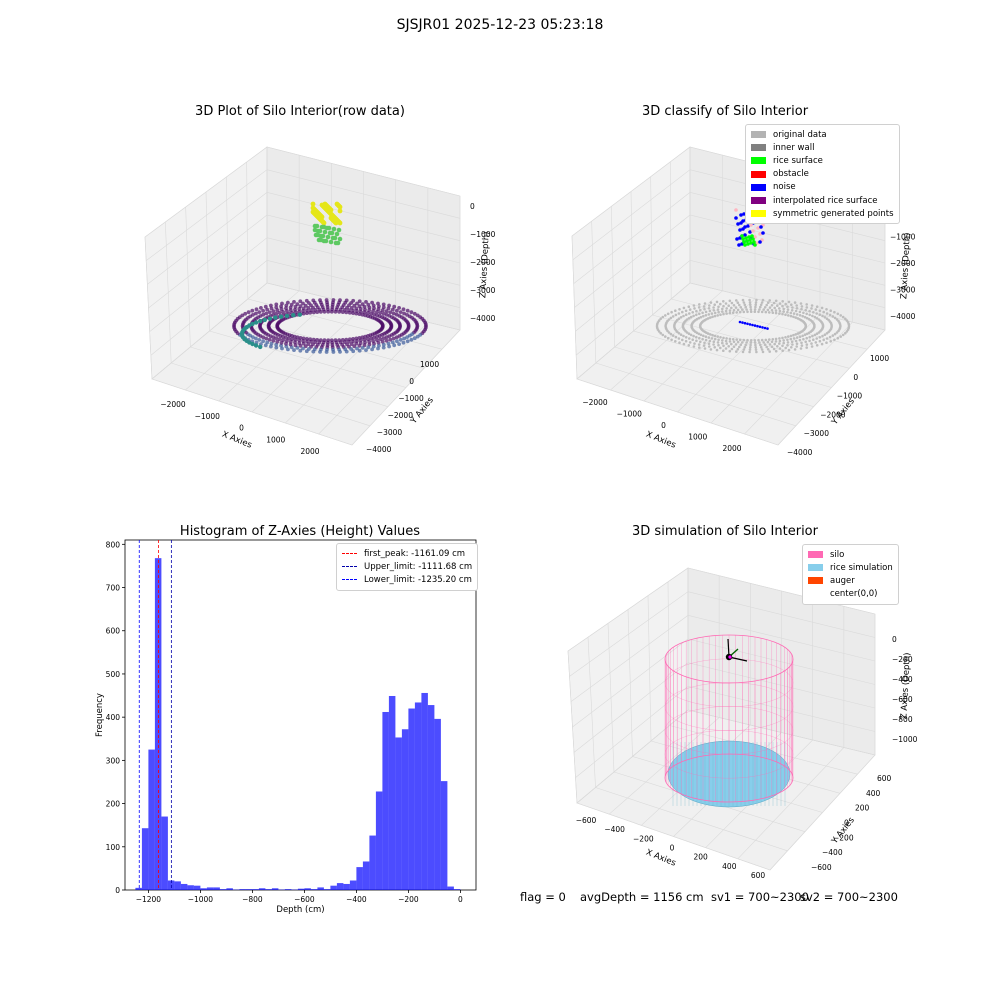 The image size is (1000, 1000). What do you see at coordinates (113, 544) in the screenshot?
I see `histogram-ytick-label: 800` at bounding box center [113, 544].